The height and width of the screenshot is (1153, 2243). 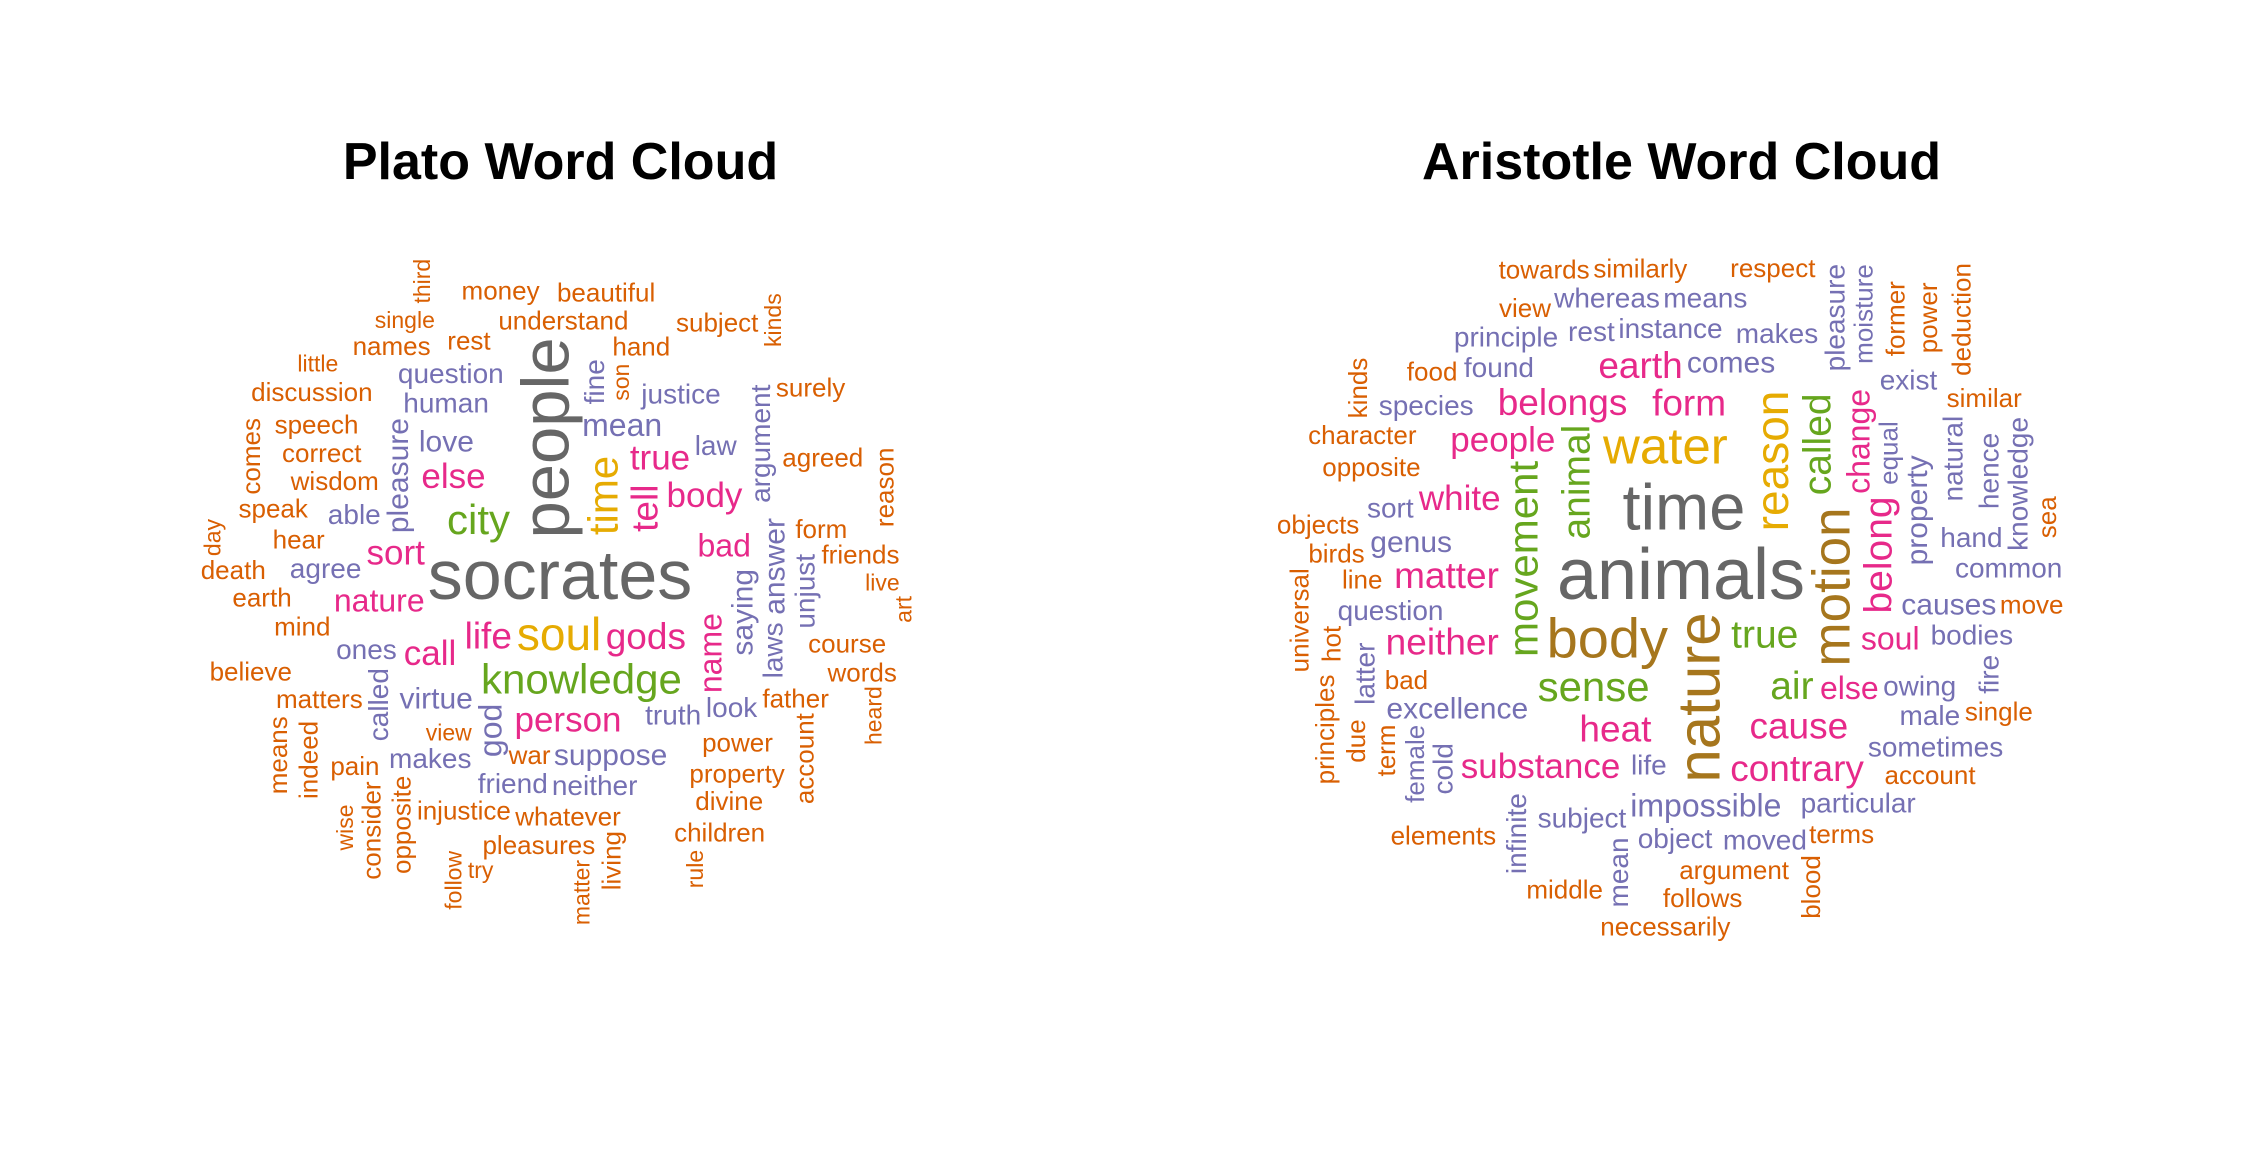 What do you see at coordinates (317, 424) in the screenshot?
I see `cloud-word: speech` at bounding box center [317, 424].